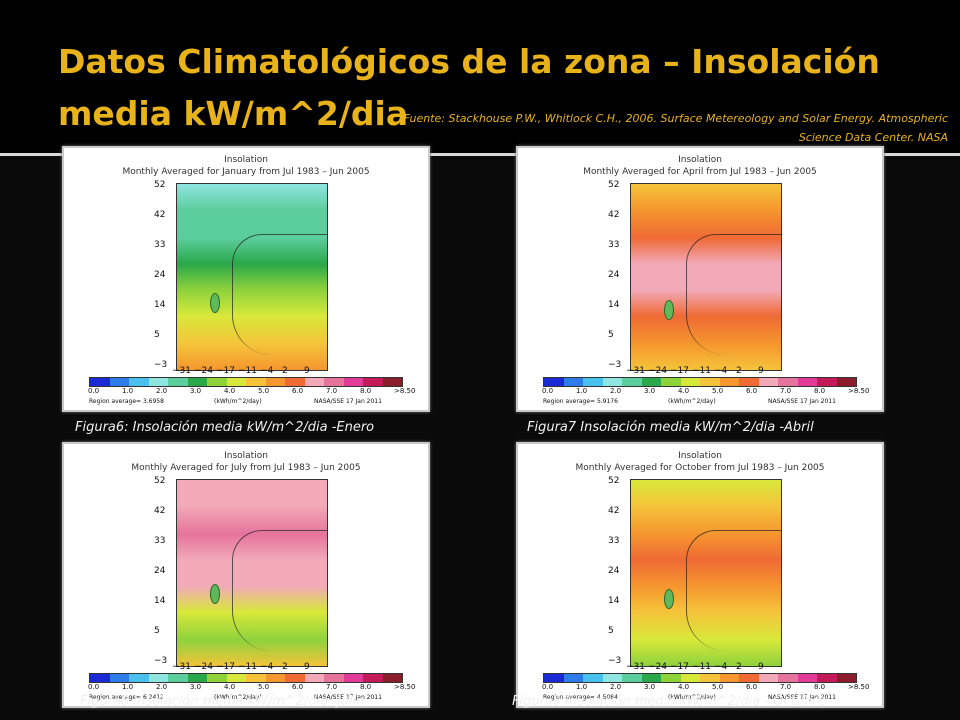 This screenshot has width=960, height=720. Describe the element at coordinates (298, 687) in the screenshot. I see `scale-label: 6.0` at that location.